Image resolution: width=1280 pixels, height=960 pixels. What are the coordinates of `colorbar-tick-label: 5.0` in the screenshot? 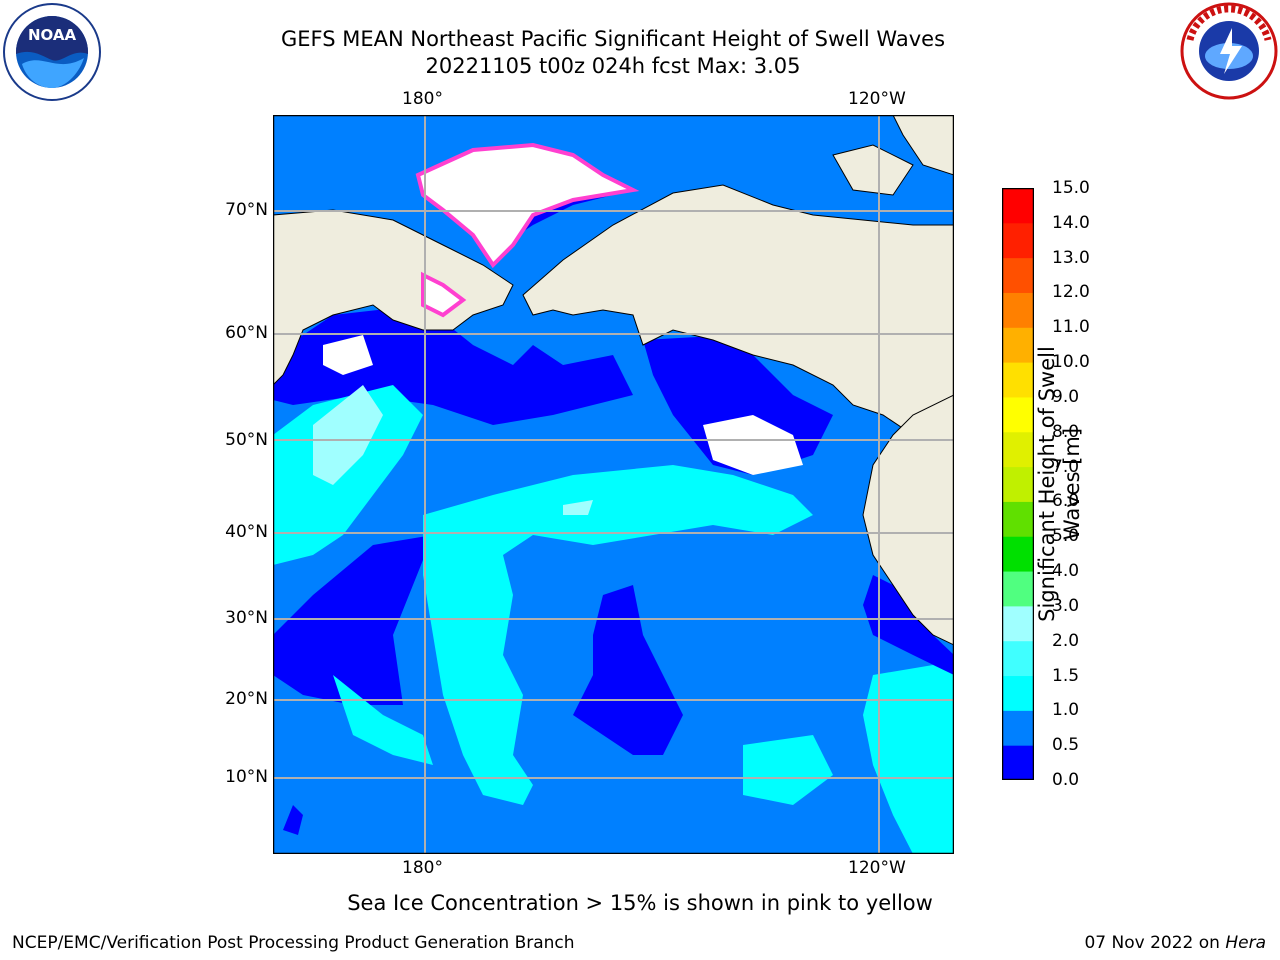 It's located at (1066, 536).